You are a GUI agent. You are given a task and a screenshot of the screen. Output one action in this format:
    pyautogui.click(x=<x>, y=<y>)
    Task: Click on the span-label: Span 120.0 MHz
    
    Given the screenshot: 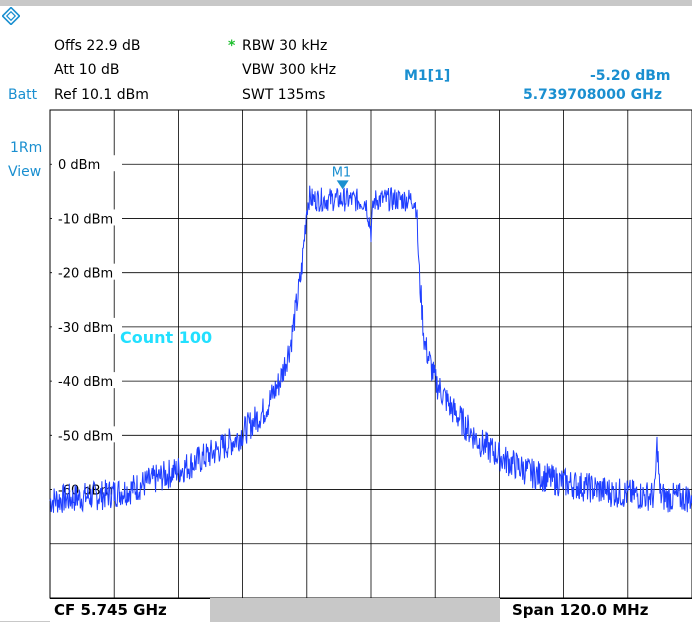 What is the action you would take?
    pyautogui.click(x=580, y=610)
    